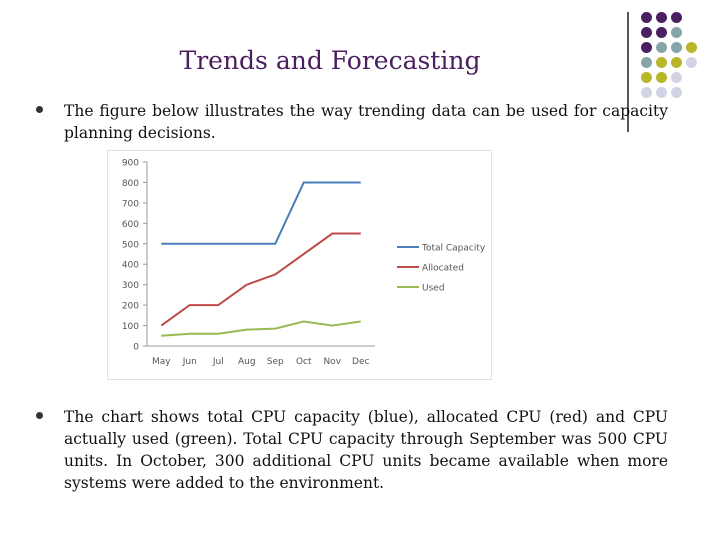 Image resolution: width=720 pixels, height=540 pixels. What do you see at coordinates (130, 164) in the screenshot?
I see `y-tick-label: 900` at bounding box center [130, 164].